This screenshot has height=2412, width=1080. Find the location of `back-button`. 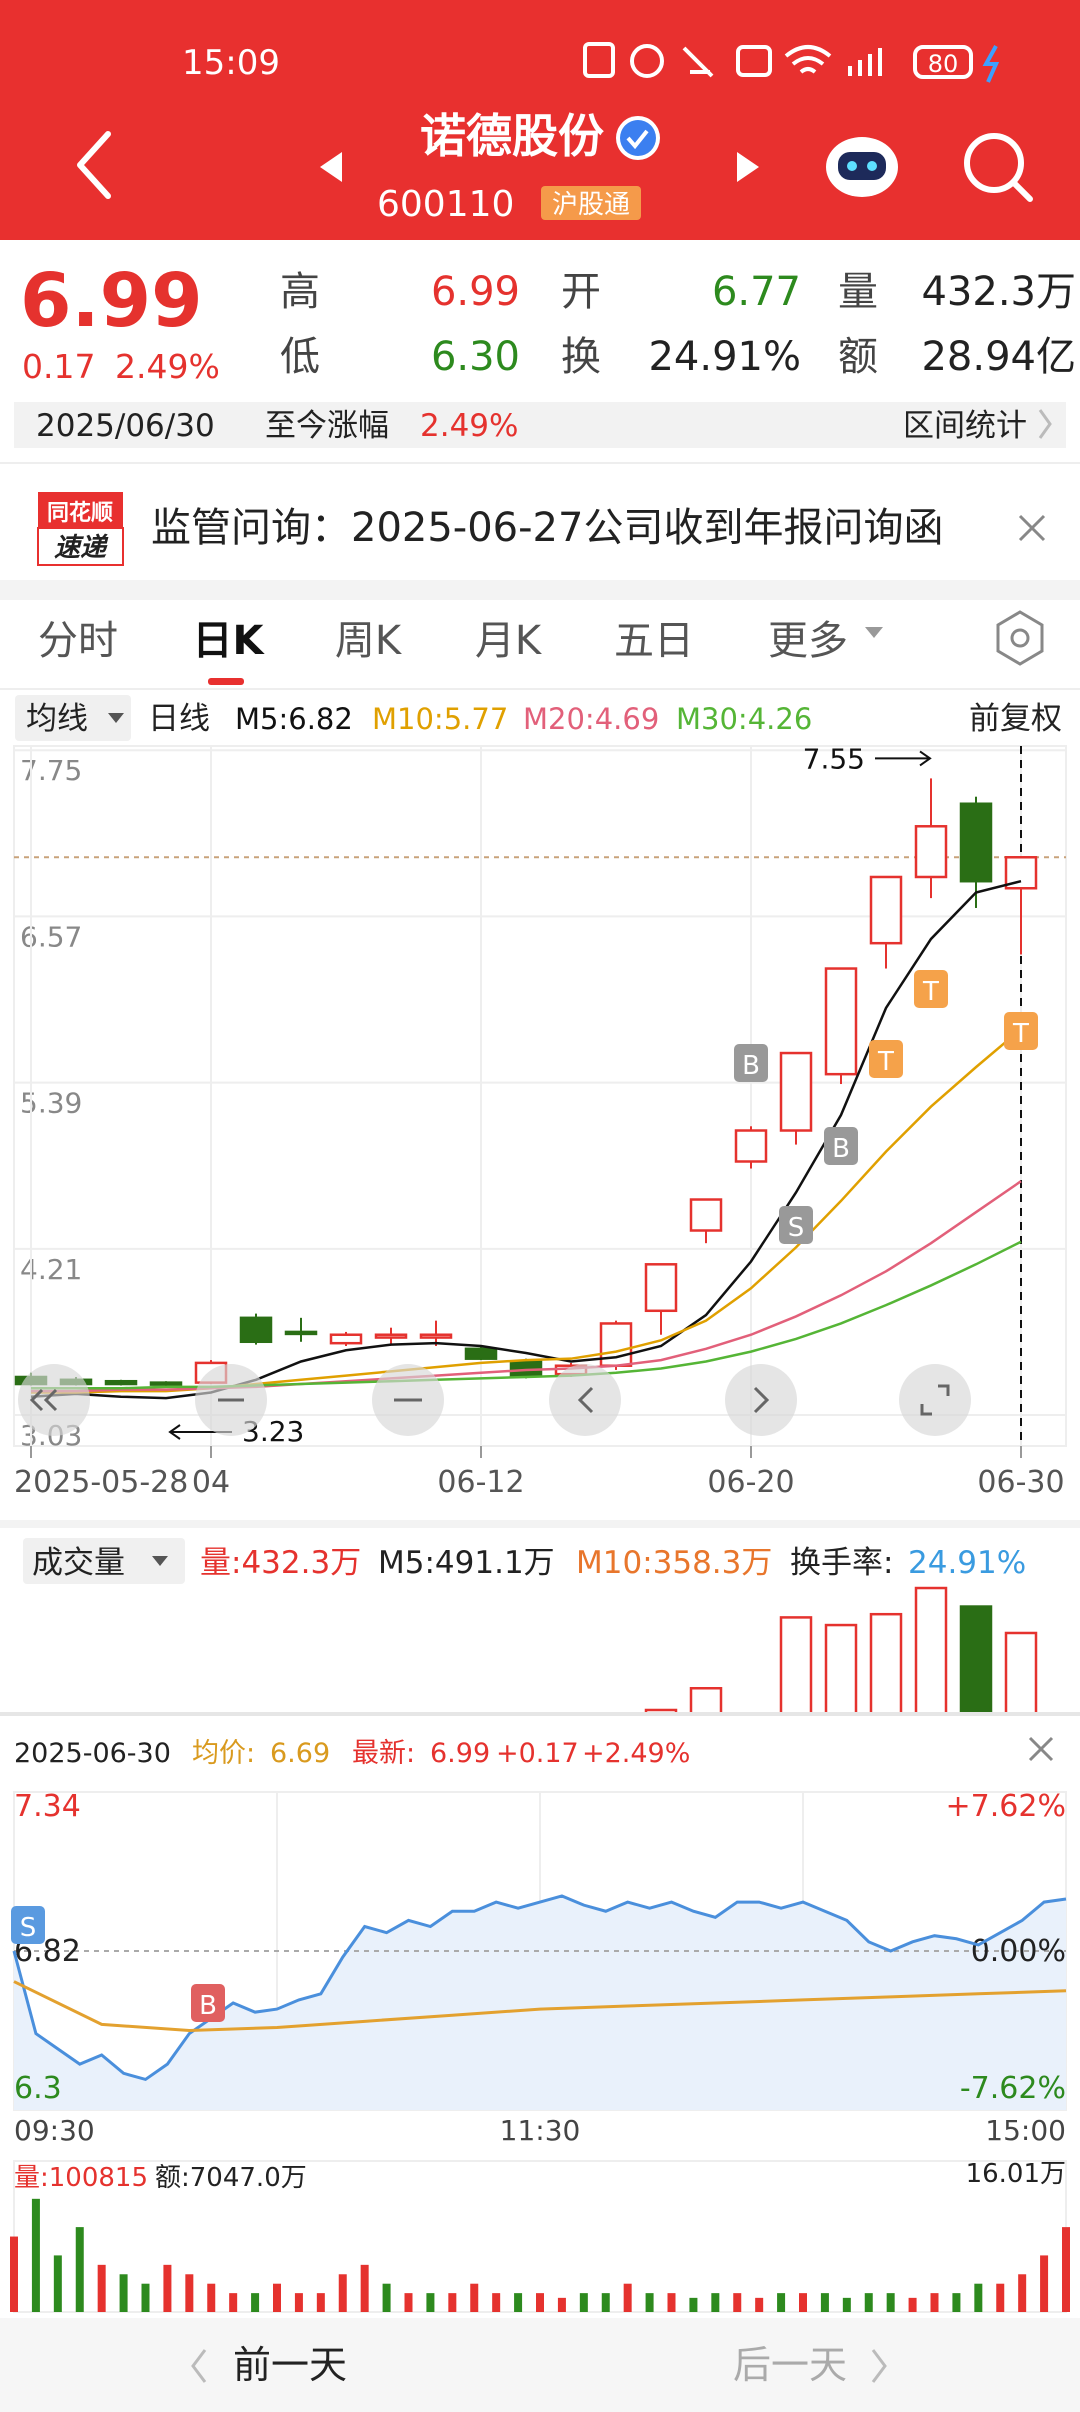

back-button is located at coordinates (94, 165).